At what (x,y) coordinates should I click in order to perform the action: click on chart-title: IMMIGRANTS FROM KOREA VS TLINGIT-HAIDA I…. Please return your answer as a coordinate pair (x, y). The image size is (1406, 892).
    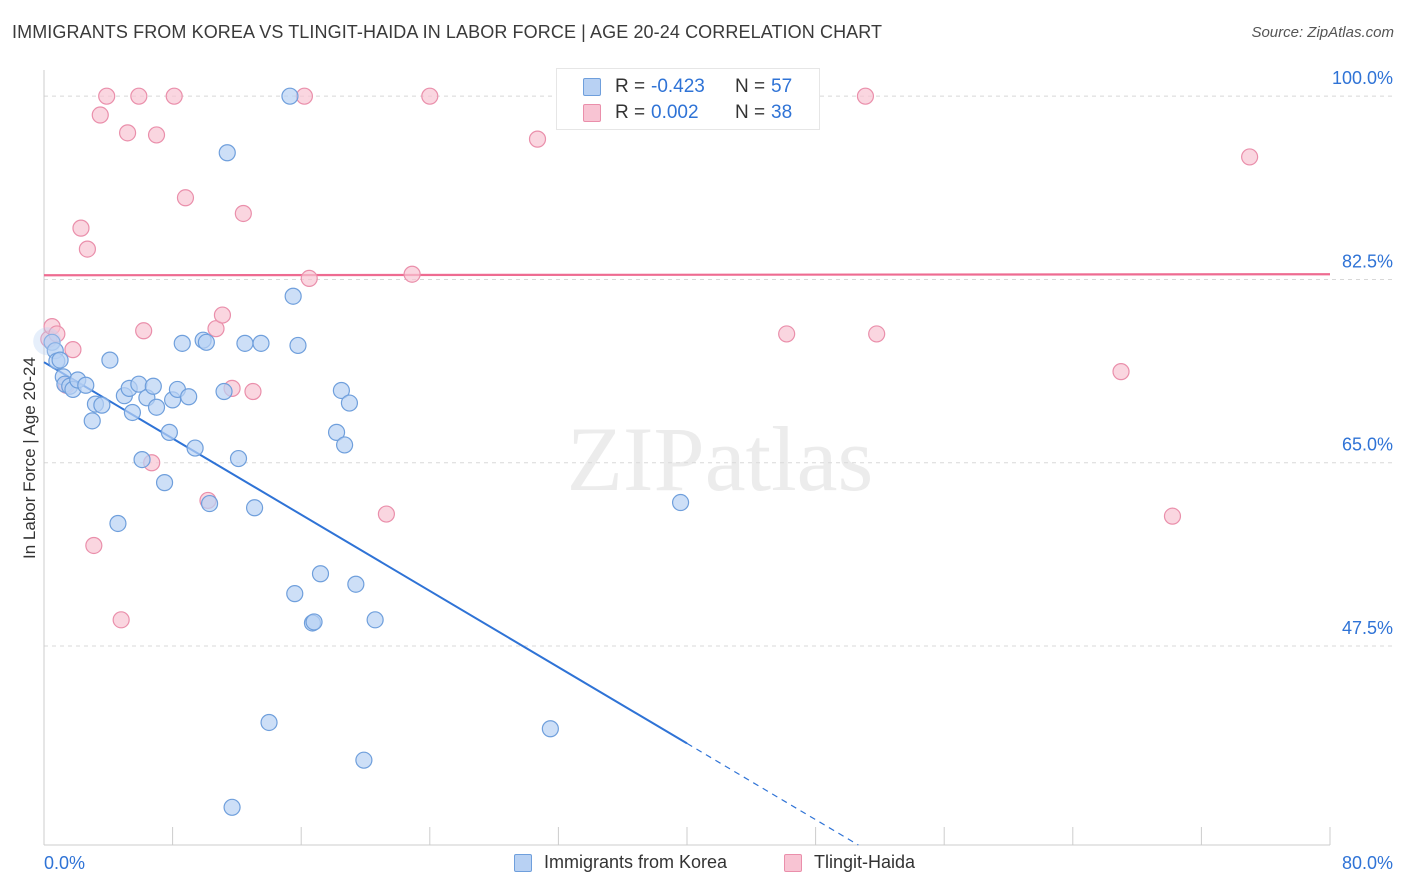
    Looking at the image, I should click on (447, 32).